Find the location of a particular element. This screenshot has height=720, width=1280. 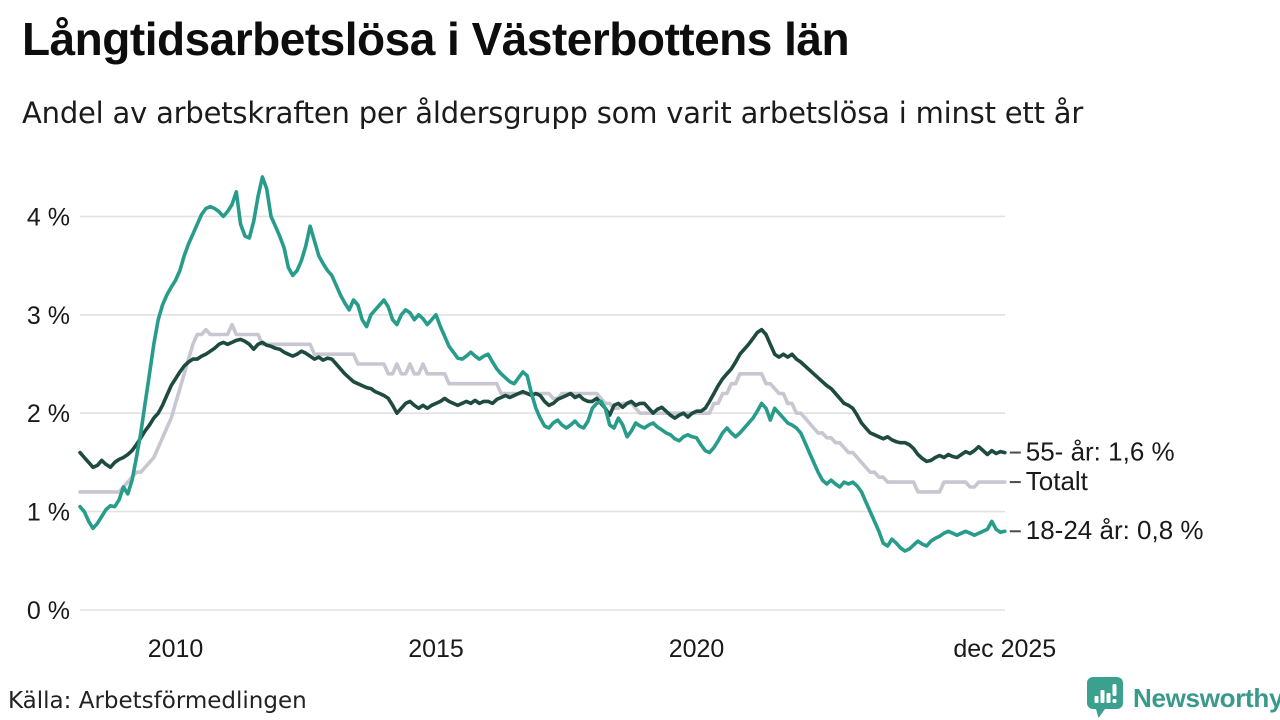

y-tick-label: 4 % is located at coordinates (48, 217).